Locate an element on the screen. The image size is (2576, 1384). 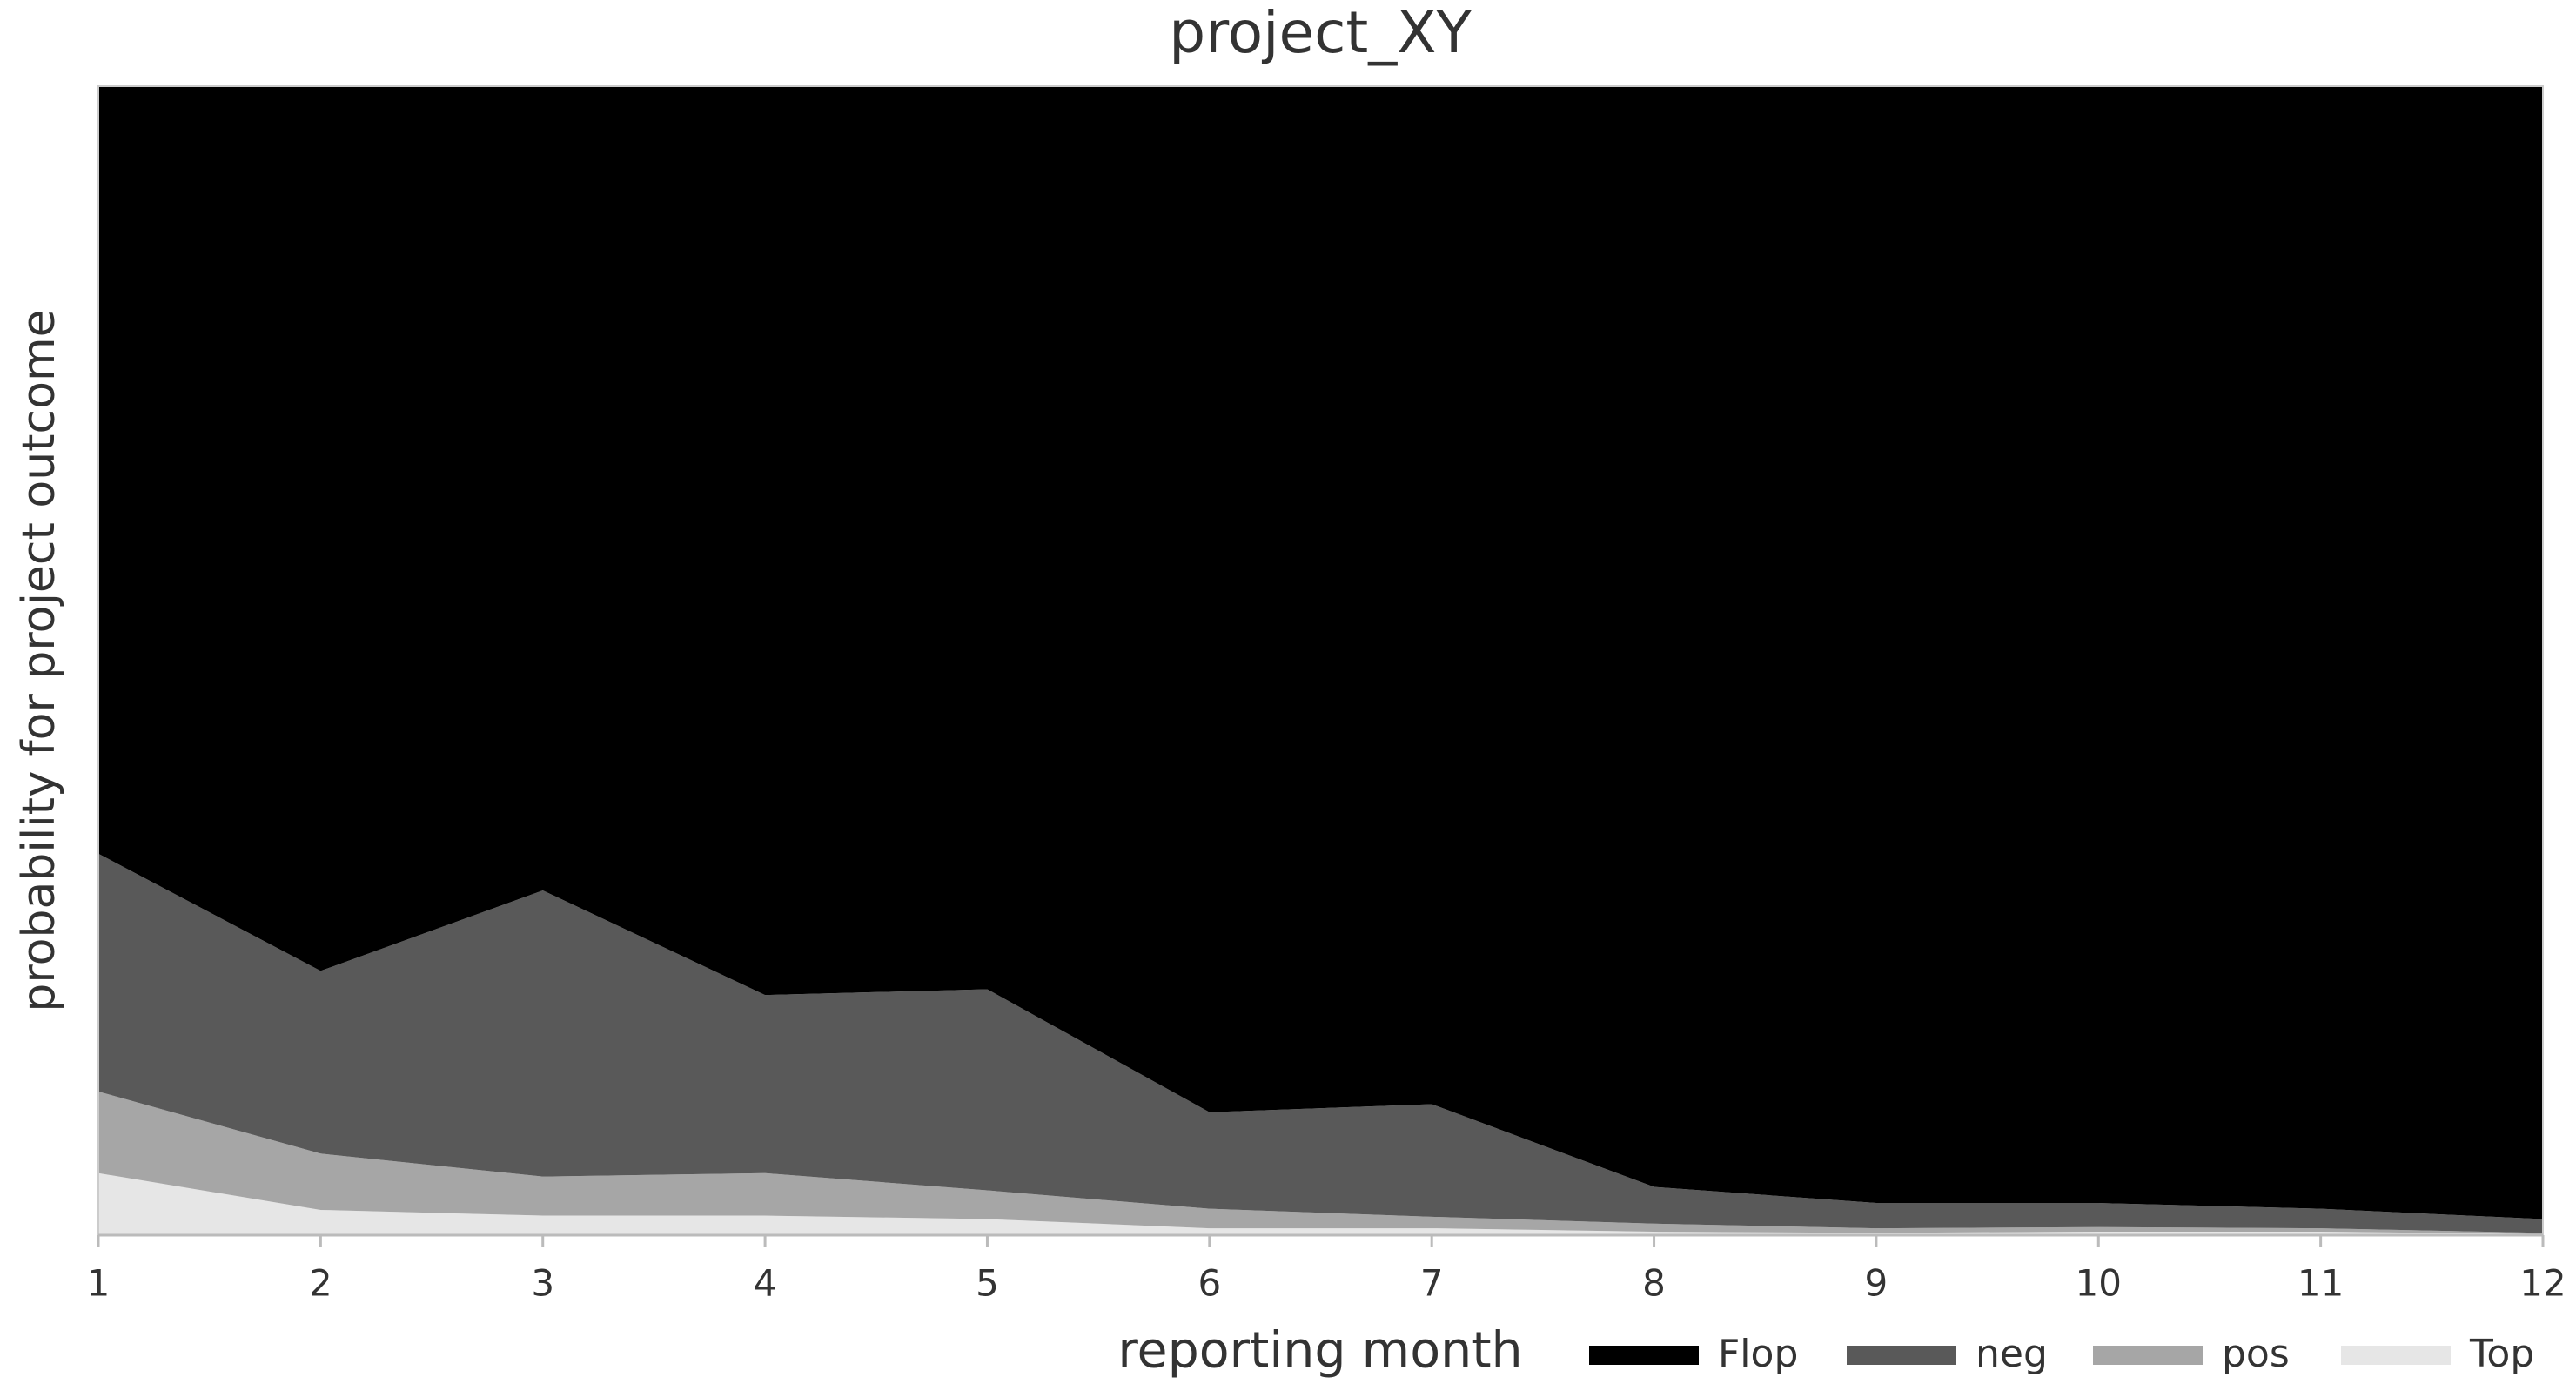
x-tick-label: 9 is located at coordinates (1876, 1283).